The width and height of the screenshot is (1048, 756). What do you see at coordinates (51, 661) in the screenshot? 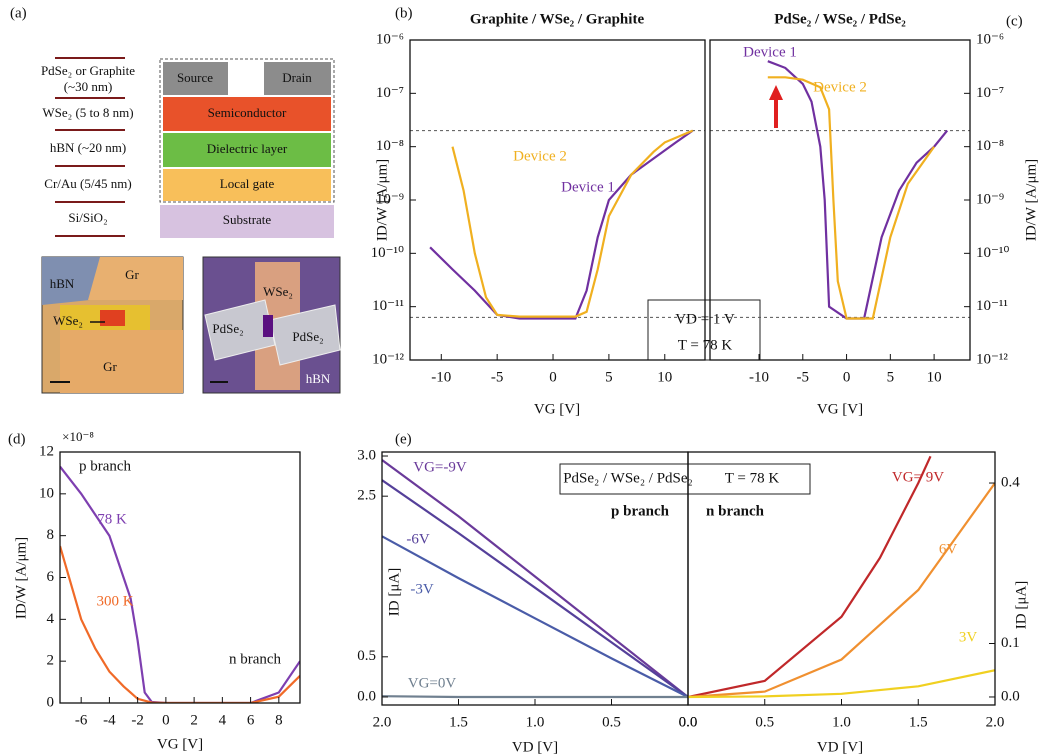
I see `y-tick-label: 2` at bounding box center [51, 661].